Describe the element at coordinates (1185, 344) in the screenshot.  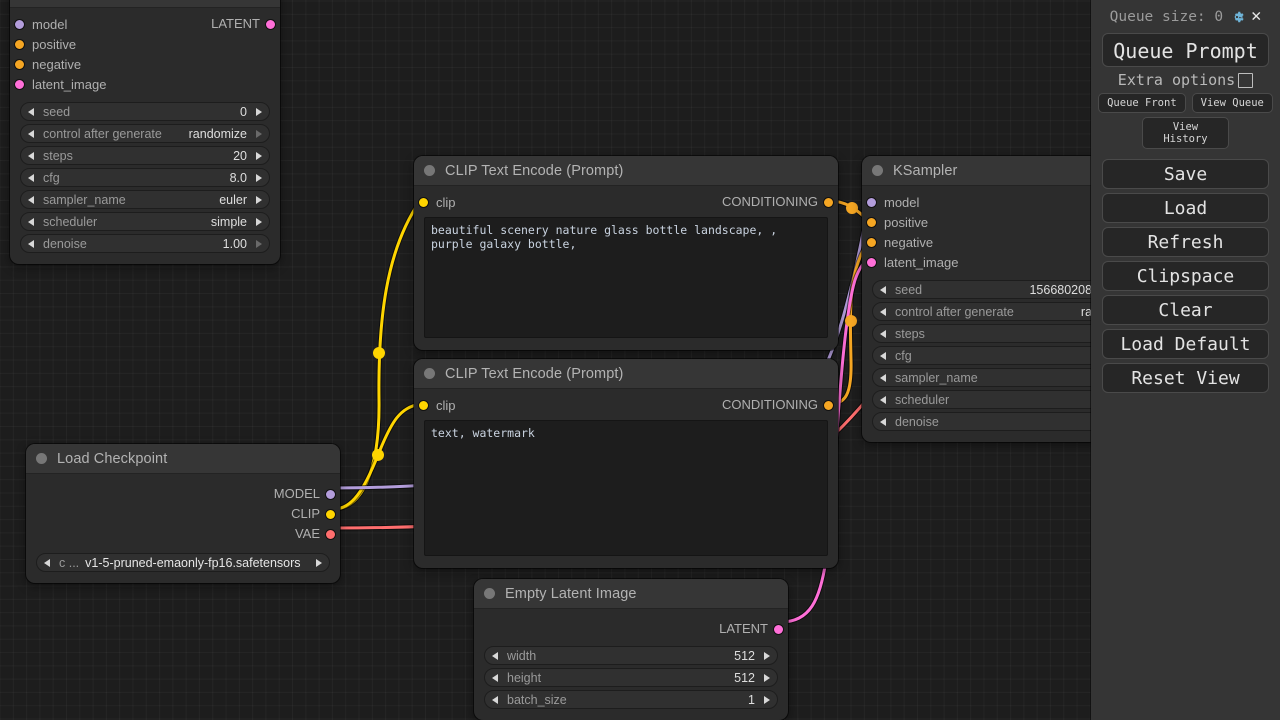
I see `load-default-button: Load Default` at that location.